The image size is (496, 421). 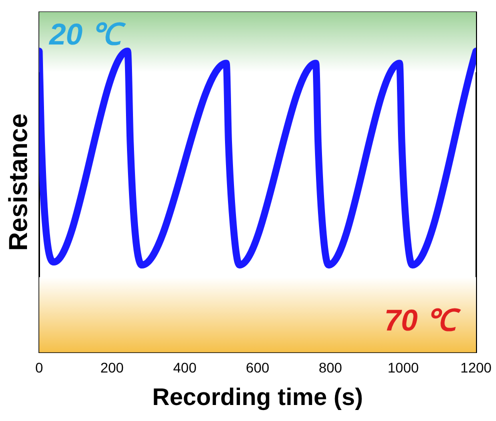 I want to click on x-tick-label: 800, so click(x=330, y=368).